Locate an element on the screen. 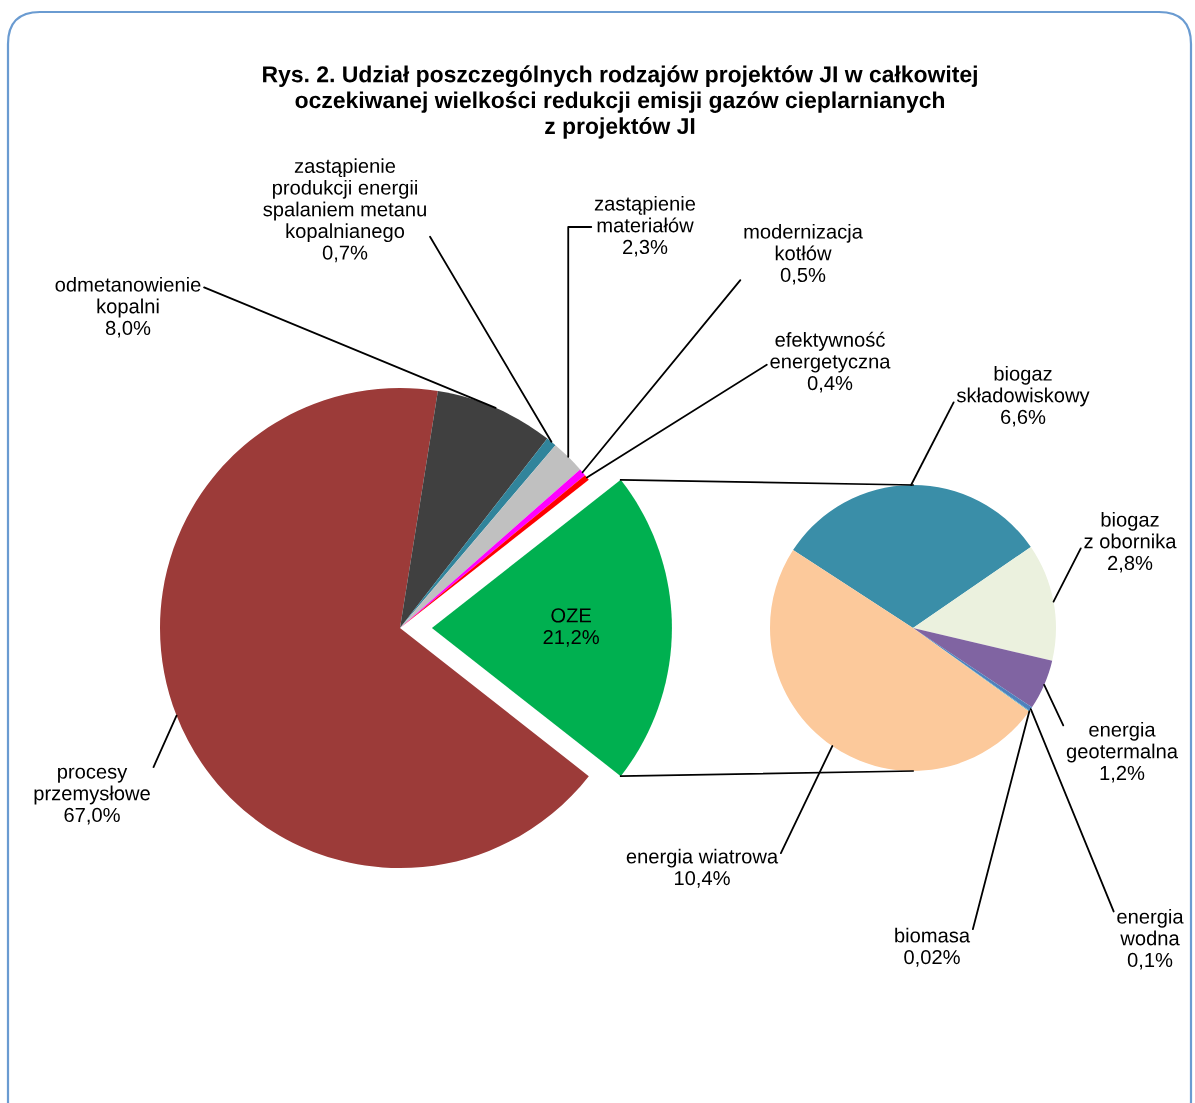  data-label: 0,1% is located at coordinates (1150, 961).